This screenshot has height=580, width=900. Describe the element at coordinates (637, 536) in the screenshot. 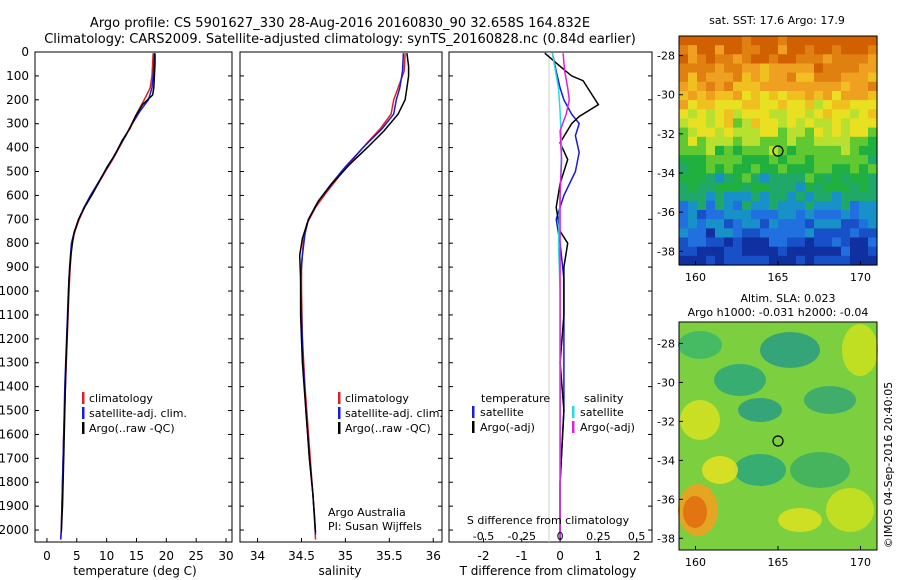

I see `s-tick-label: 0.5` at that location.